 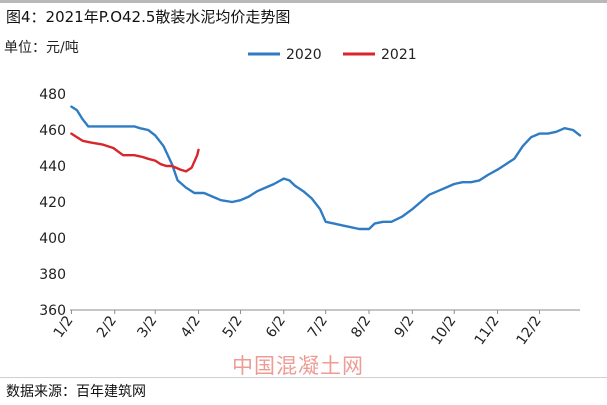 What do you see at coordinates (529, 330) in the screenshot?
I see `x-tick-label: 12/2` at bounding box center [529, 330].